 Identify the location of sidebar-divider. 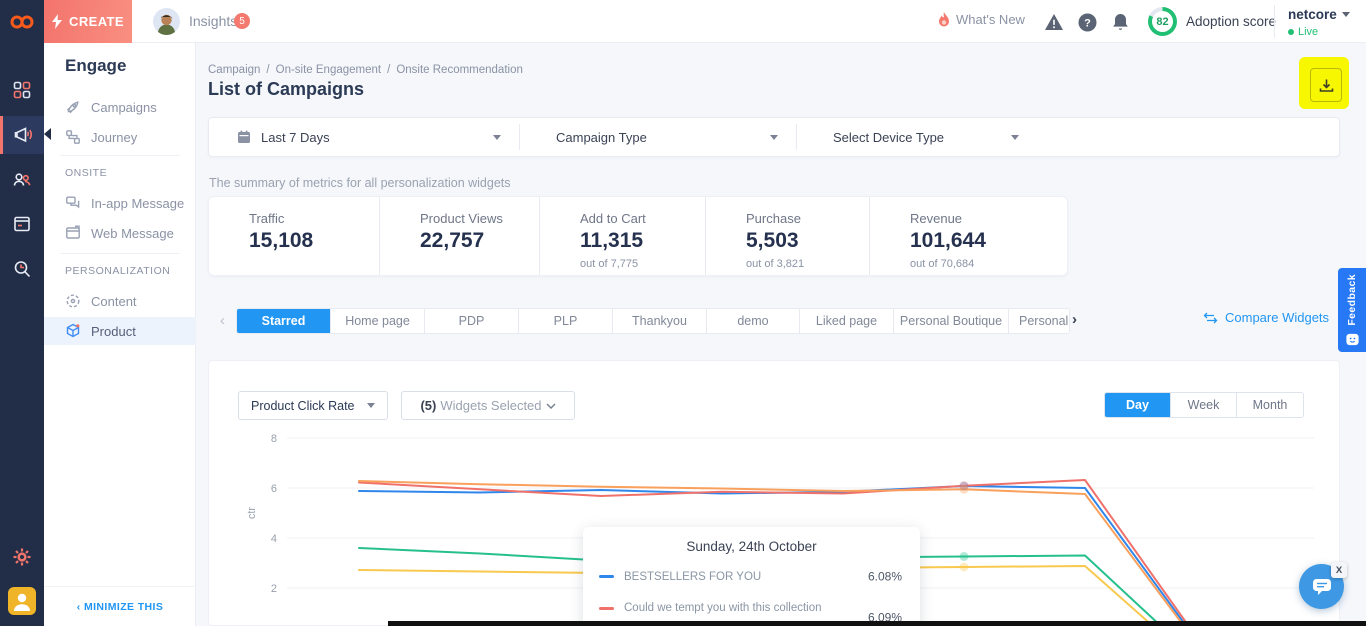
(120, 155).